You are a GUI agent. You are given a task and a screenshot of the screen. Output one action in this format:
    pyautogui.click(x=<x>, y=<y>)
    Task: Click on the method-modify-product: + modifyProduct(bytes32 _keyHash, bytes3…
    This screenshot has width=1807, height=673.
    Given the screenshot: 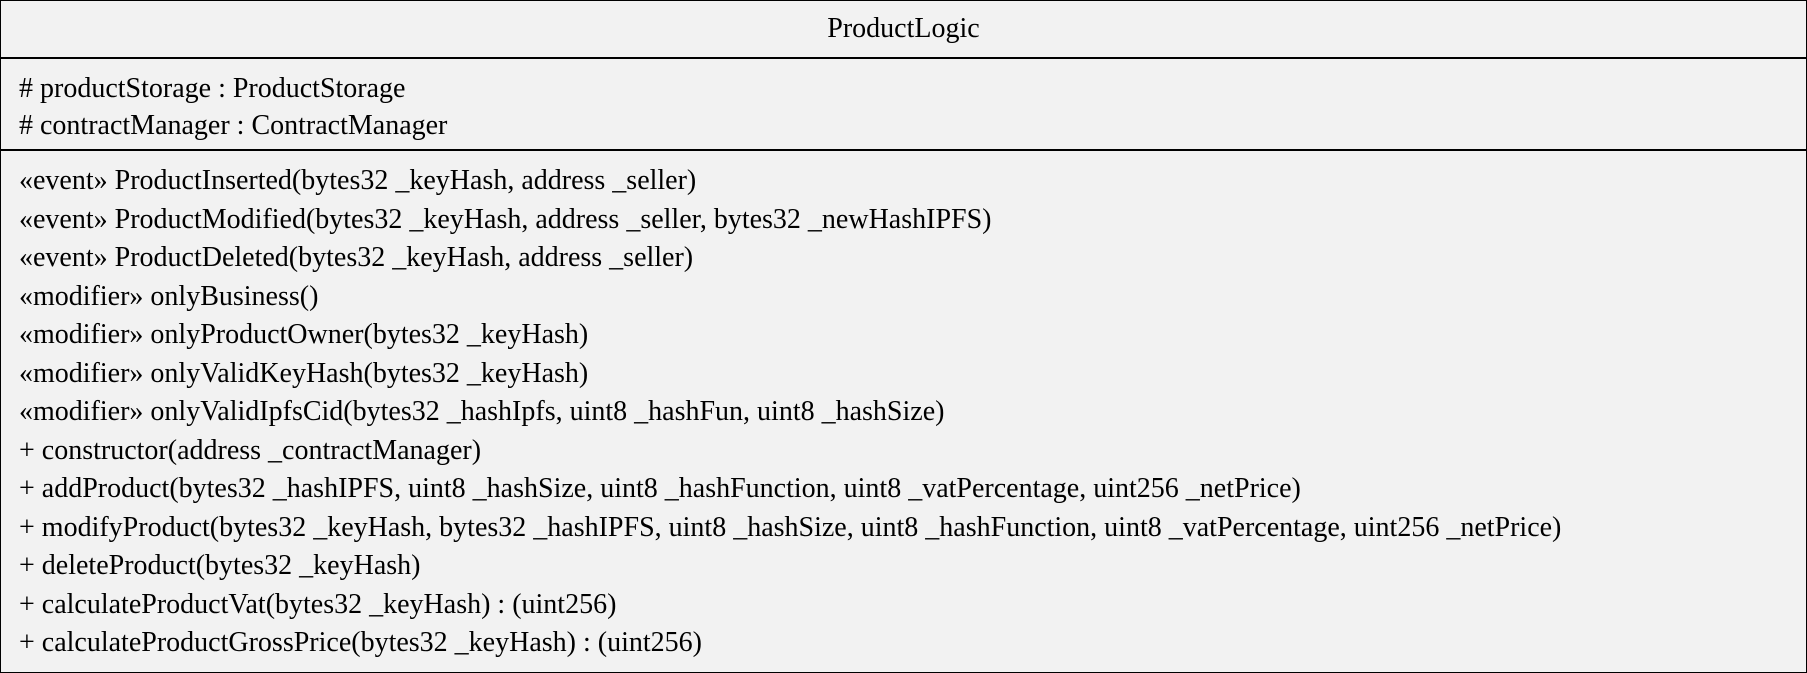 What is the action you would take?
    pyautogui.click(x=790, y=527)
    